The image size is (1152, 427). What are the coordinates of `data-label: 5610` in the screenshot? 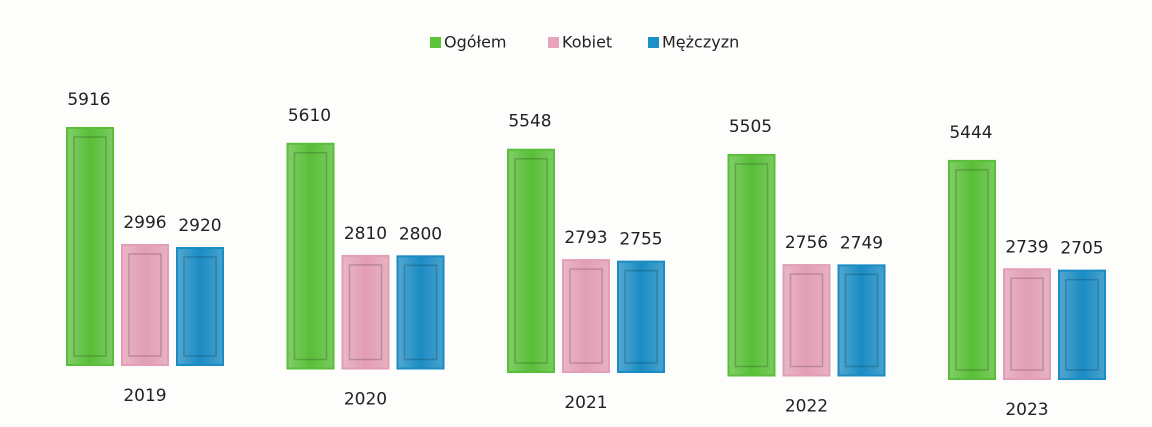 It's located at (309, 116).